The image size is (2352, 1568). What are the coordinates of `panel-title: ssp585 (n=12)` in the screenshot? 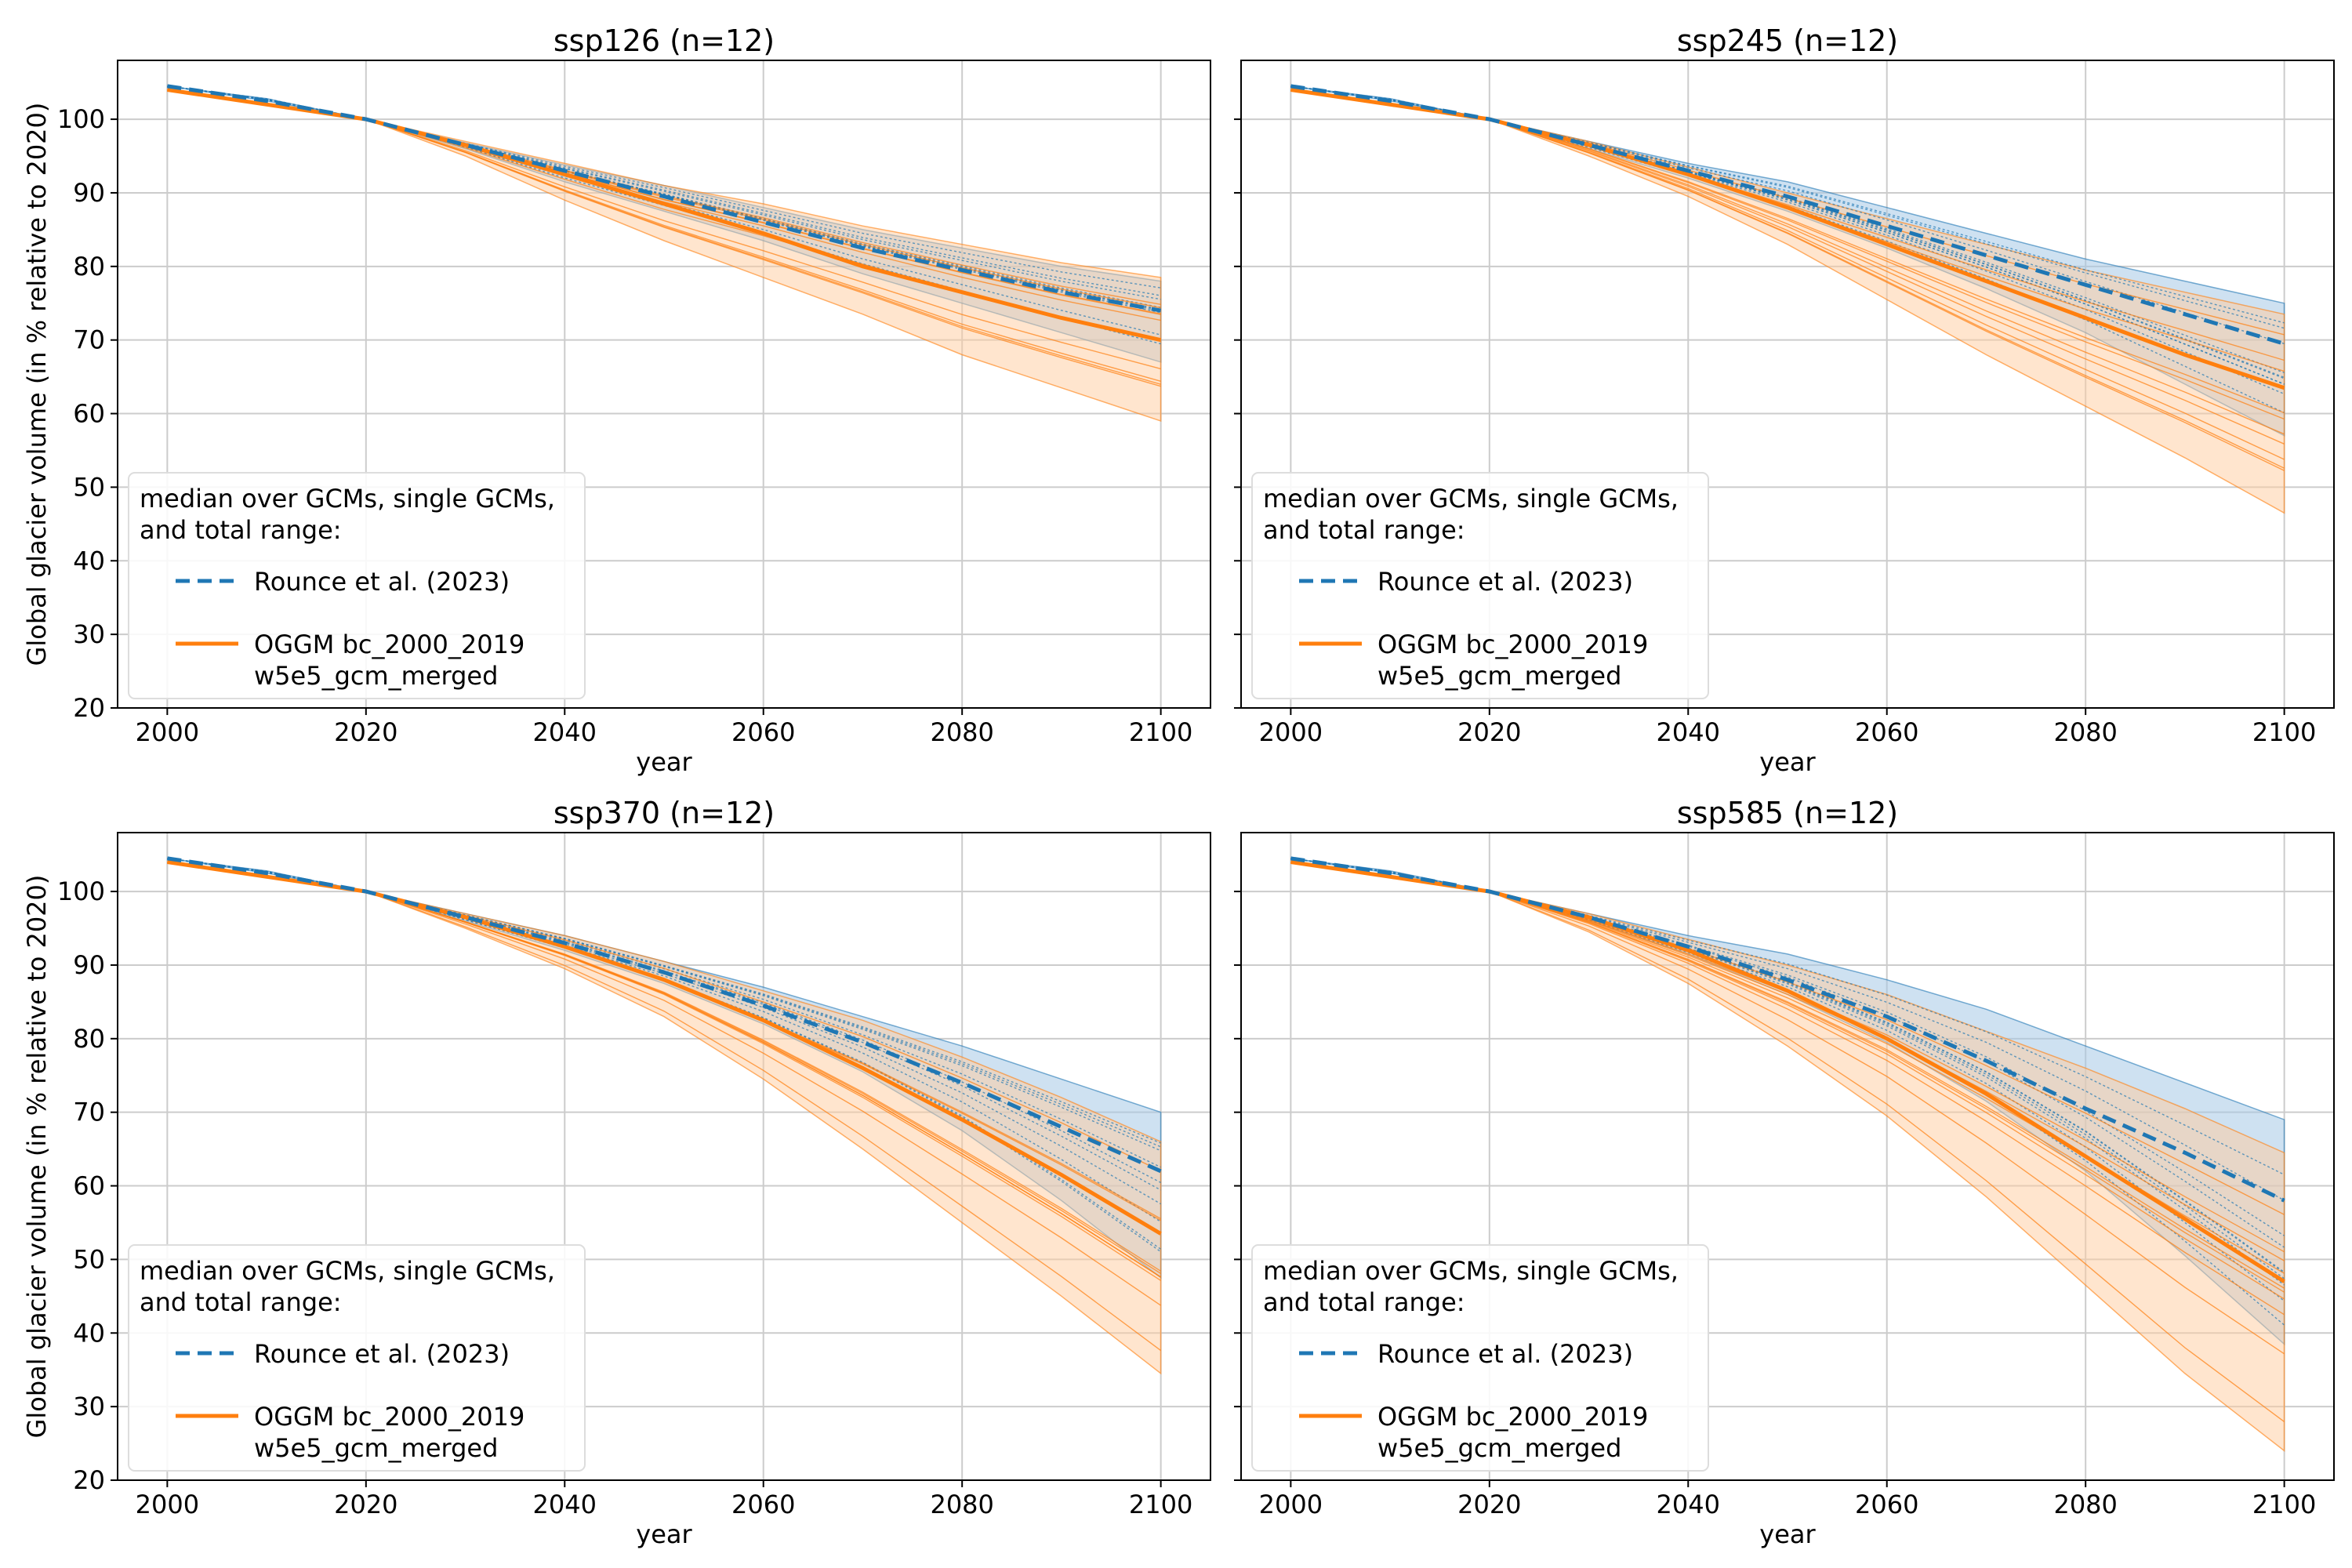 It's located at (1788, 813).